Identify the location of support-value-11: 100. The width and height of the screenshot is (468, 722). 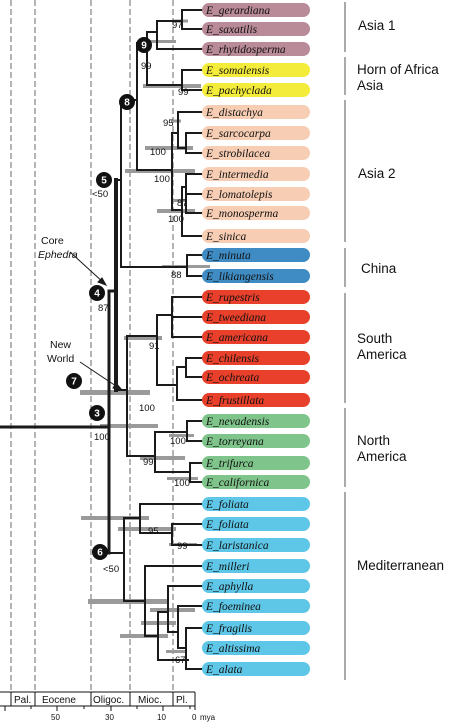
(147, 408).